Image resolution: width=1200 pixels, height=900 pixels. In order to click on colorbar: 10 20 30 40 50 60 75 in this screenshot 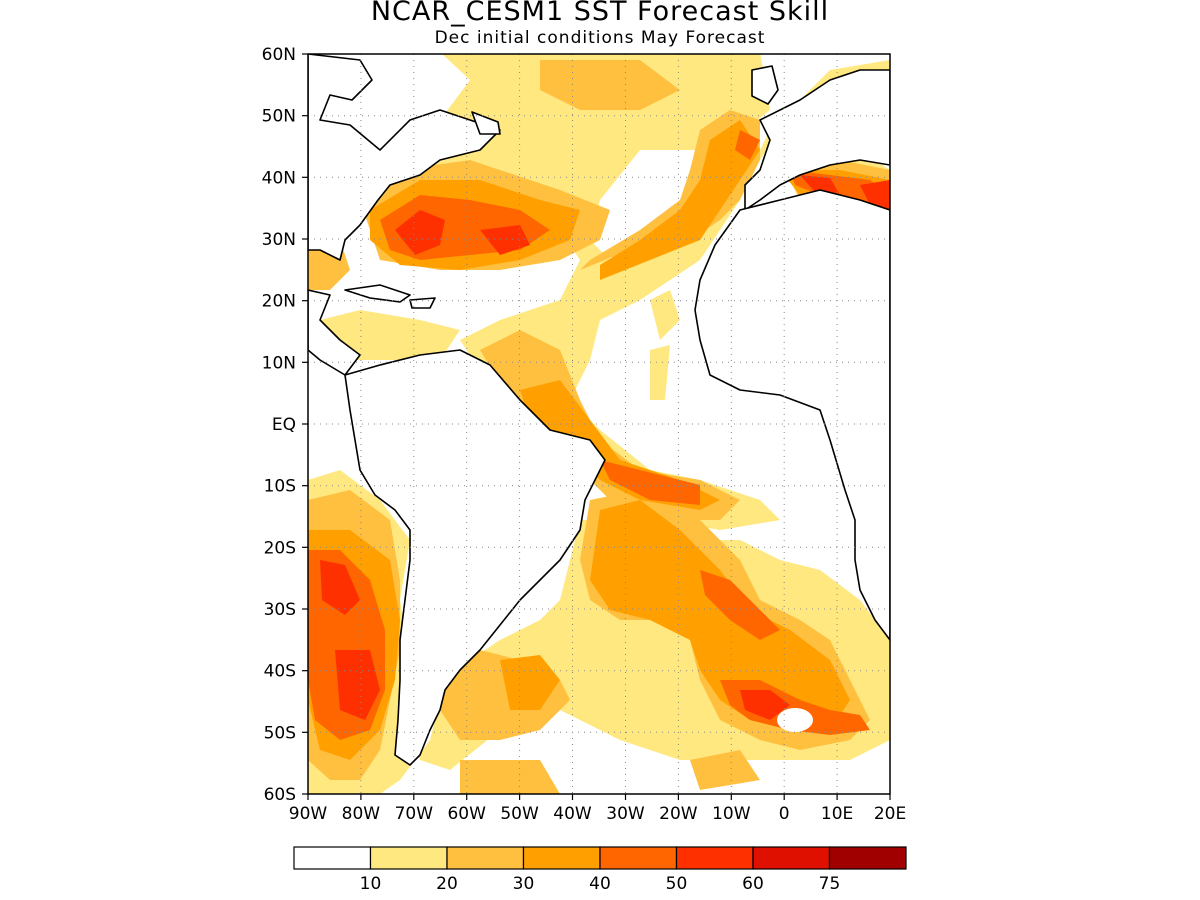, I will do `click(600, 870)`.